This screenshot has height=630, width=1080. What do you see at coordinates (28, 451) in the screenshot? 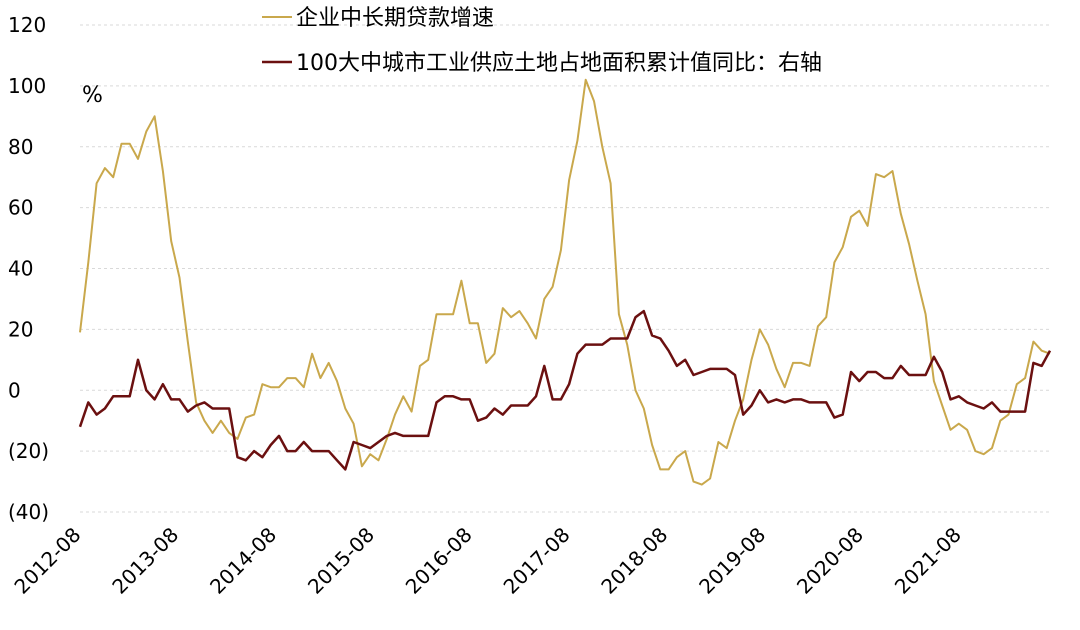
I see `y-tick-label: (20)` at bounding box center [28, 451].